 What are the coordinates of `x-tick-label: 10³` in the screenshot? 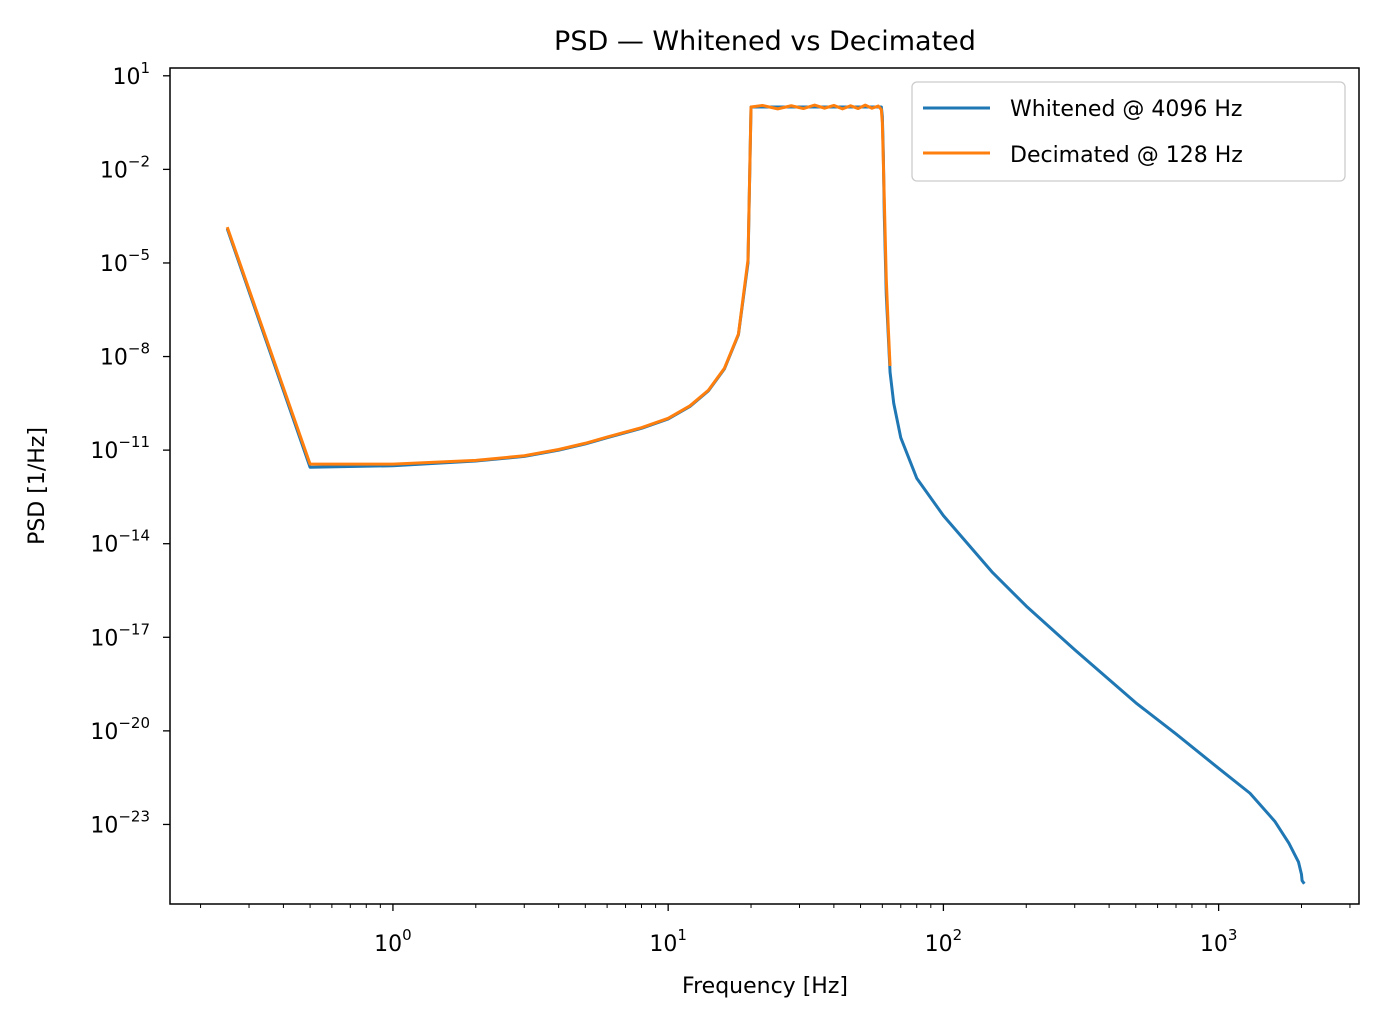 It's located at (1219, 941).